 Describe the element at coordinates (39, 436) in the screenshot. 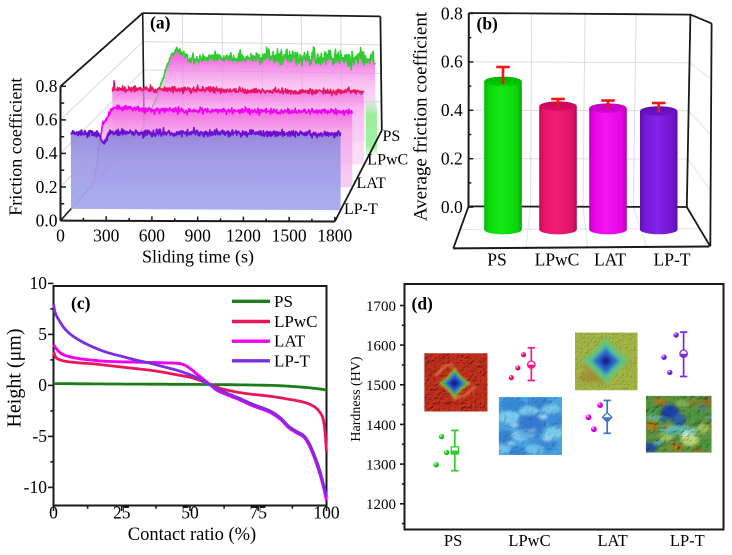

I see `svg-text: -5` at that location.